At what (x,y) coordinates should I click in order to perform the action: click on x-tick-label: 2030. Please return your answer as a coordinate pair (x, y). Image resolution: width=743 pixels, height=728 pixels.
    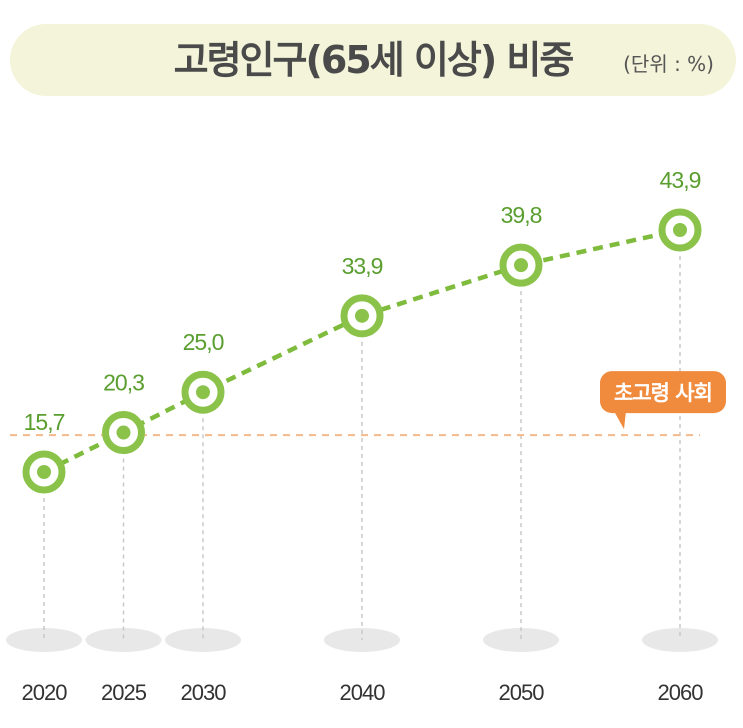
    Looking at the image, I should click on (204, 692).